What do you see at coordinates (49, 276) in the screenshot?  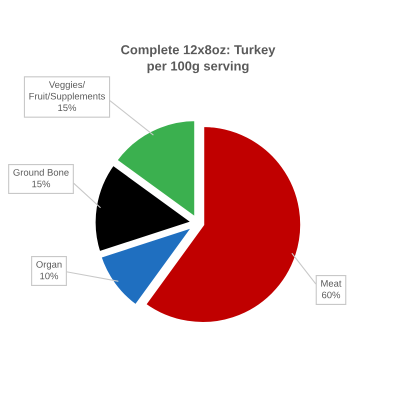 I see `data-label: 10%` at bounding box center [49, 276].